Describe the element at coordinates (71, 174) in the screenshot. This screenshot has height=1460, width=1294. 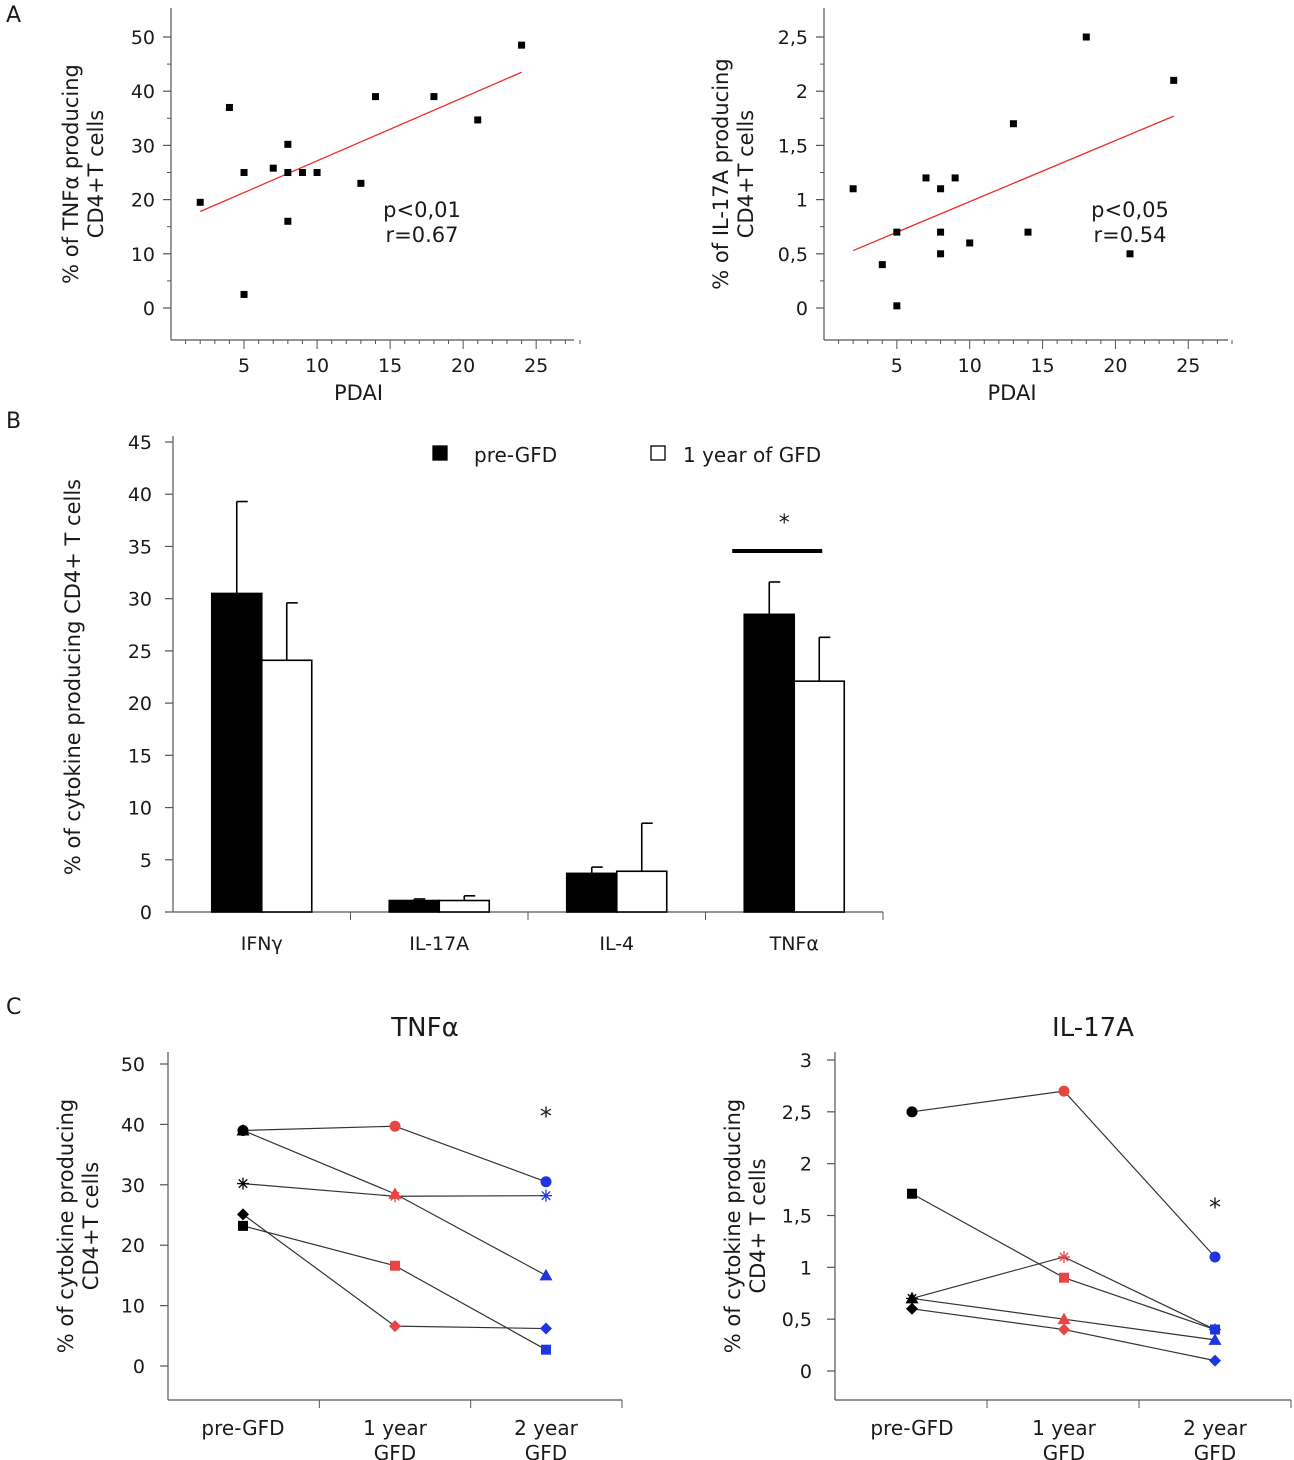
I see `y-axis-label: % of TNFα producing` at that location.